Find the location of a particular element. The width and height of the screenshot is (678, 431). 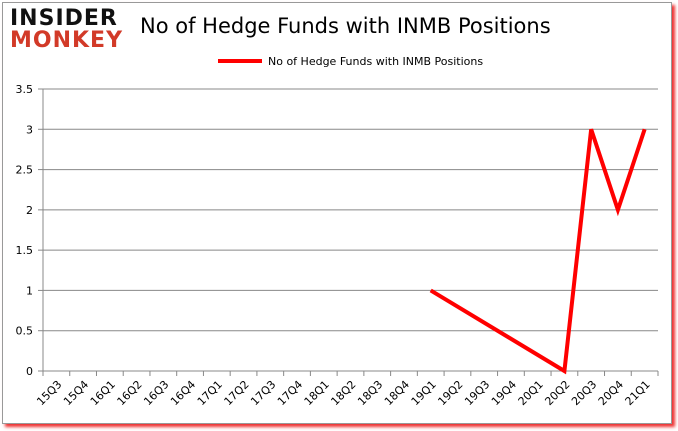

x-tick-label: 19Q3 is located at coordinates (477, 393).